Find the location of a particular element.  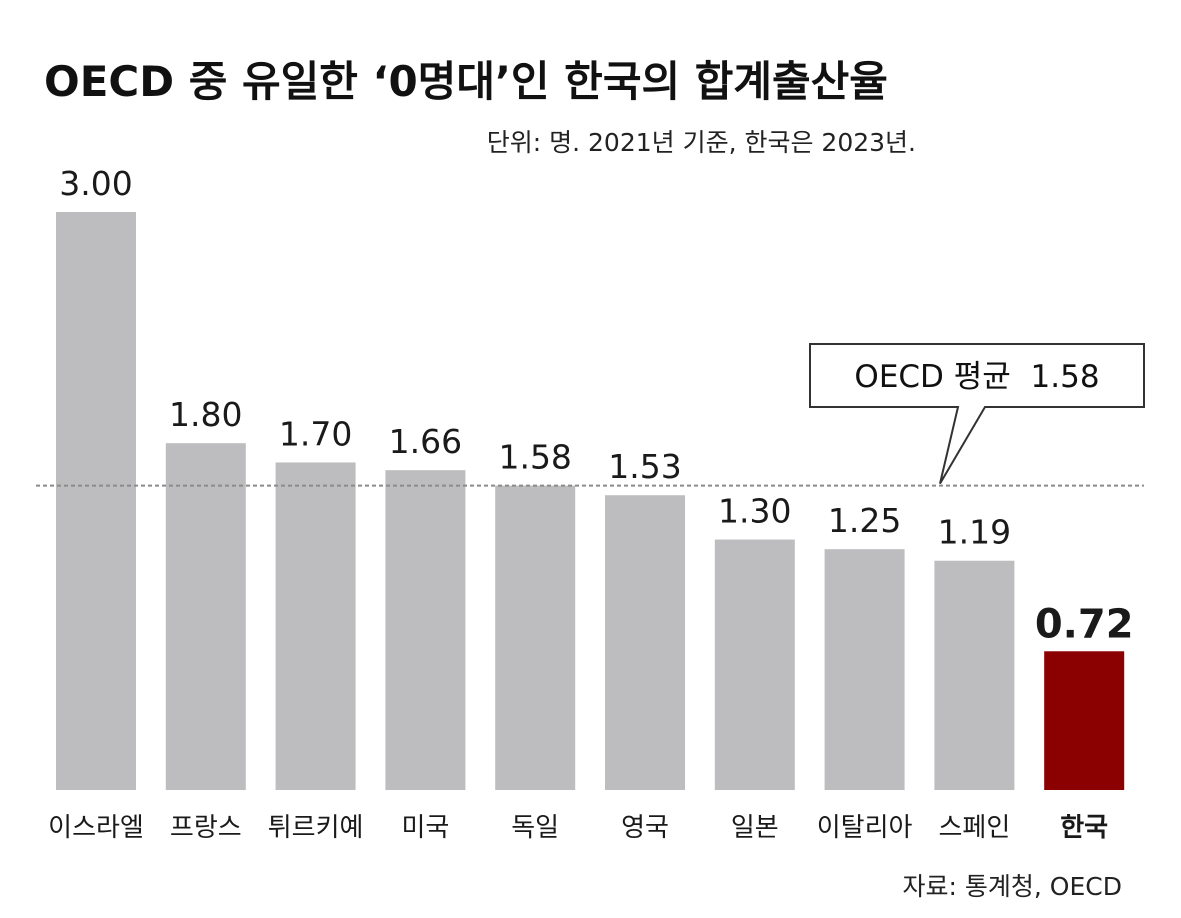

callout-box is located at coordinates (977, 414).